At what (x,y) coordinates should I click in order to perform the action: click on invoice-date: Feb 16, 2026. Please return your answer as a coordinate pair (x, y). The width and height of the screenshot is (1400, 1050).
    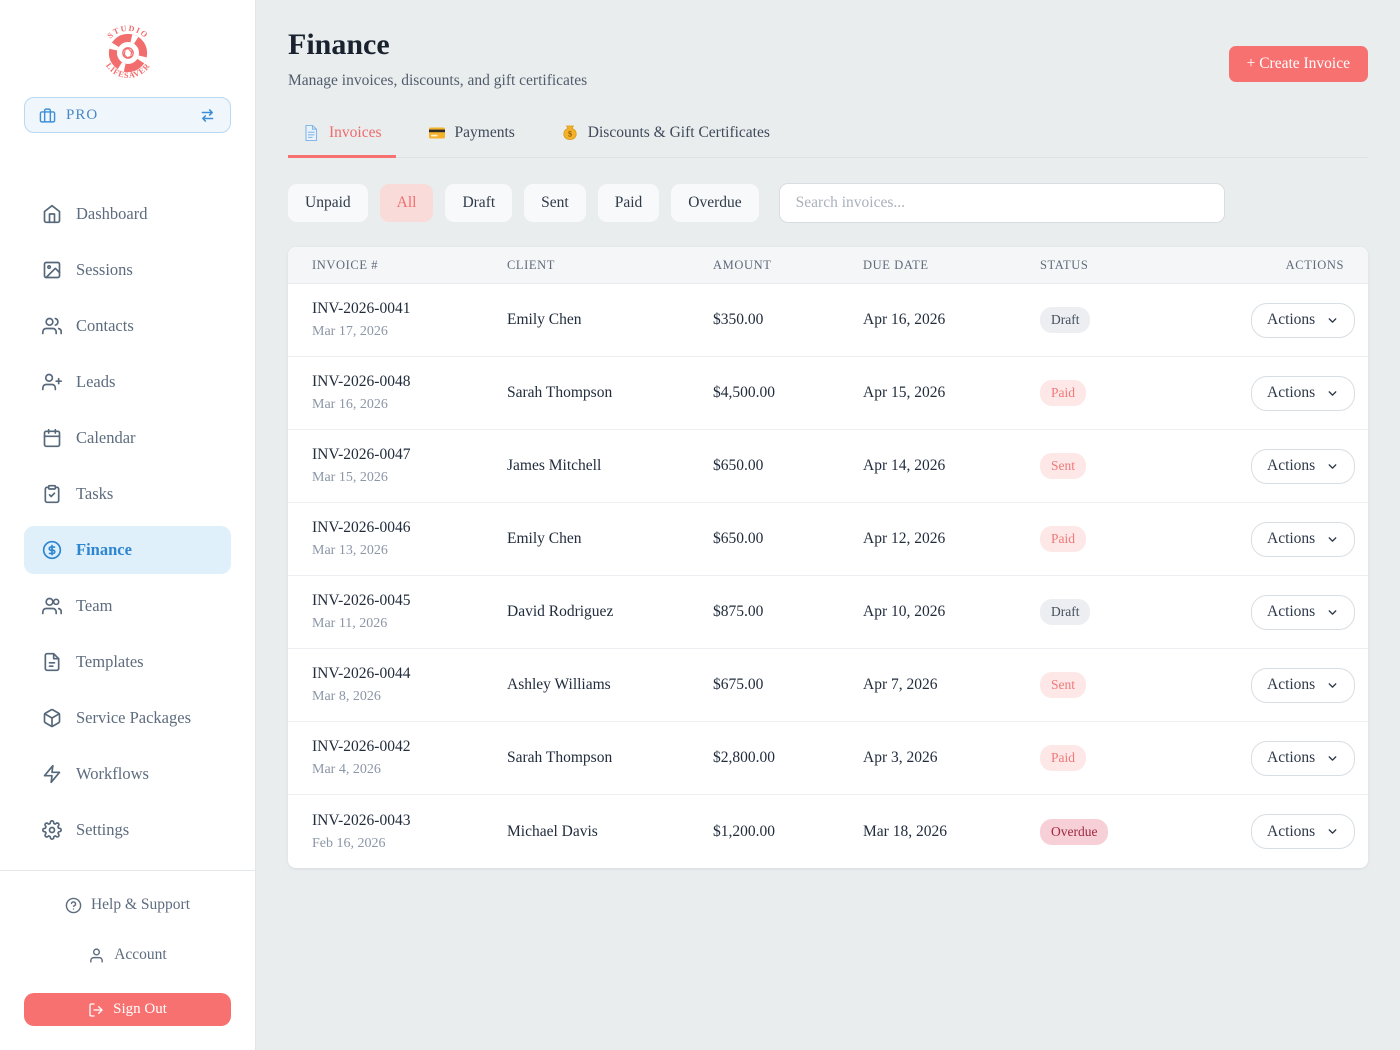
    Looking at the image, I should click on (349, 843).